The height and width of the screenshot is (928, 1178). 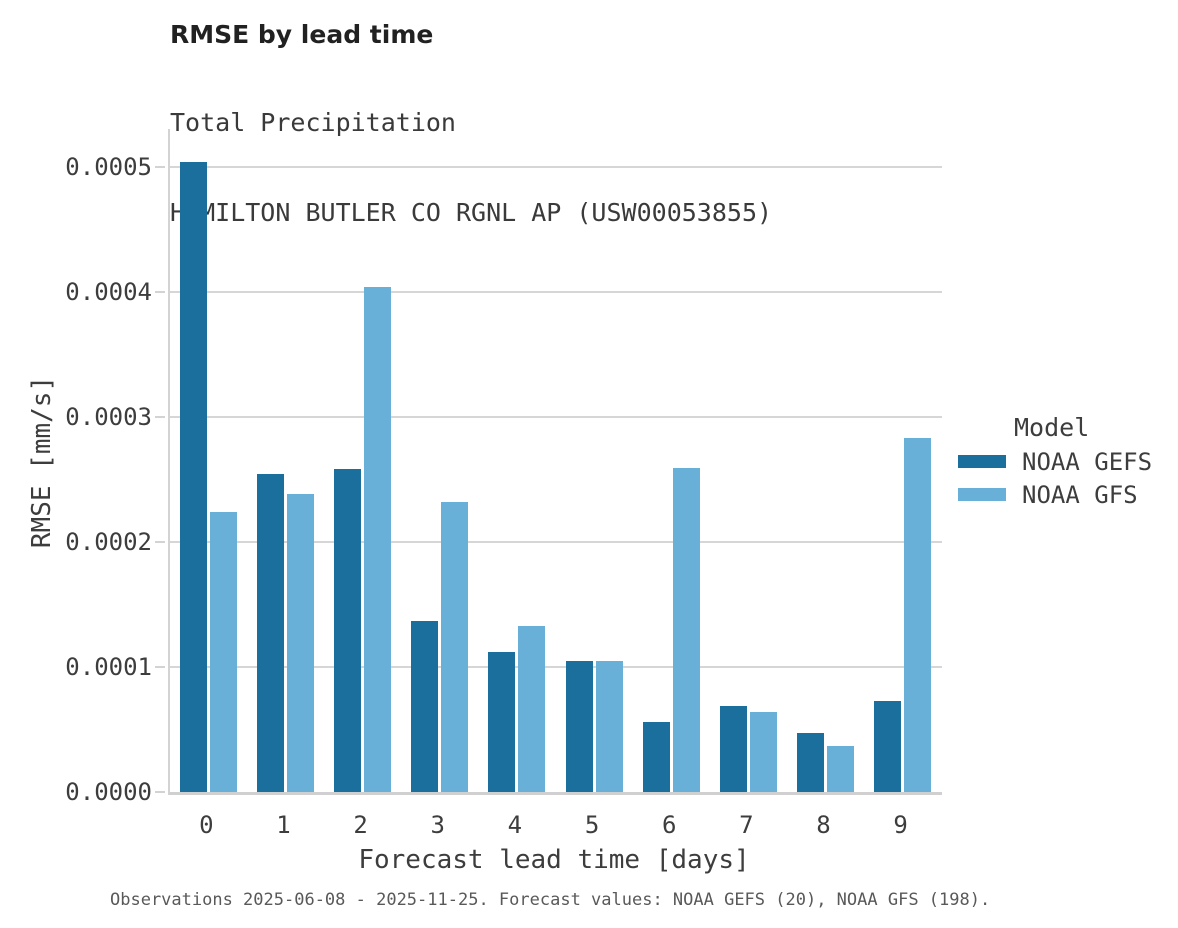 What do you see at coordinates (1055, 478) in the screenshot?
I see `legend: NOAA GEFS NOAA GFS` at bounding box center [1055, 478].